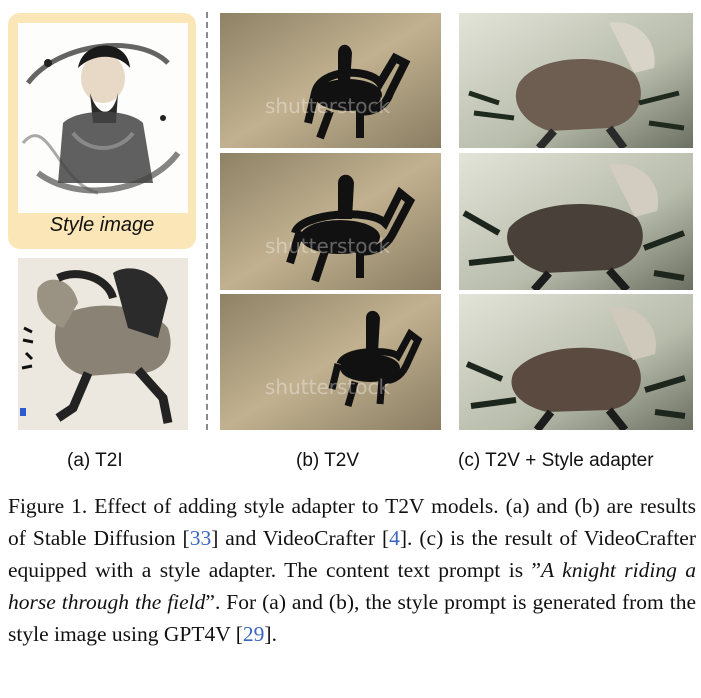 Image resolution: width=701 pixels, height=698 pixels. Describe the element at coordinates (556, 460) in the screenshot. I see `label-c: (c) T2V + Style adapter` at that location.